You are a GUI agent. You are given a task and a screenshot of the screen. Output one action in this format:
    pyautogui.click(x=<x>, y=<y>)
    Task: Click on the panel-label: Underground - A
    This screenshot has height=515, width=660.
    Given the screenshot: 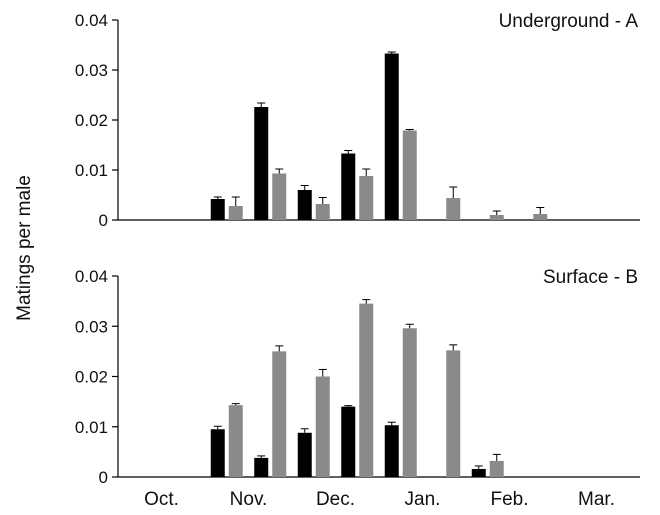 What is the action you would take?
    pyautogui.click(x=569, y=21)
    